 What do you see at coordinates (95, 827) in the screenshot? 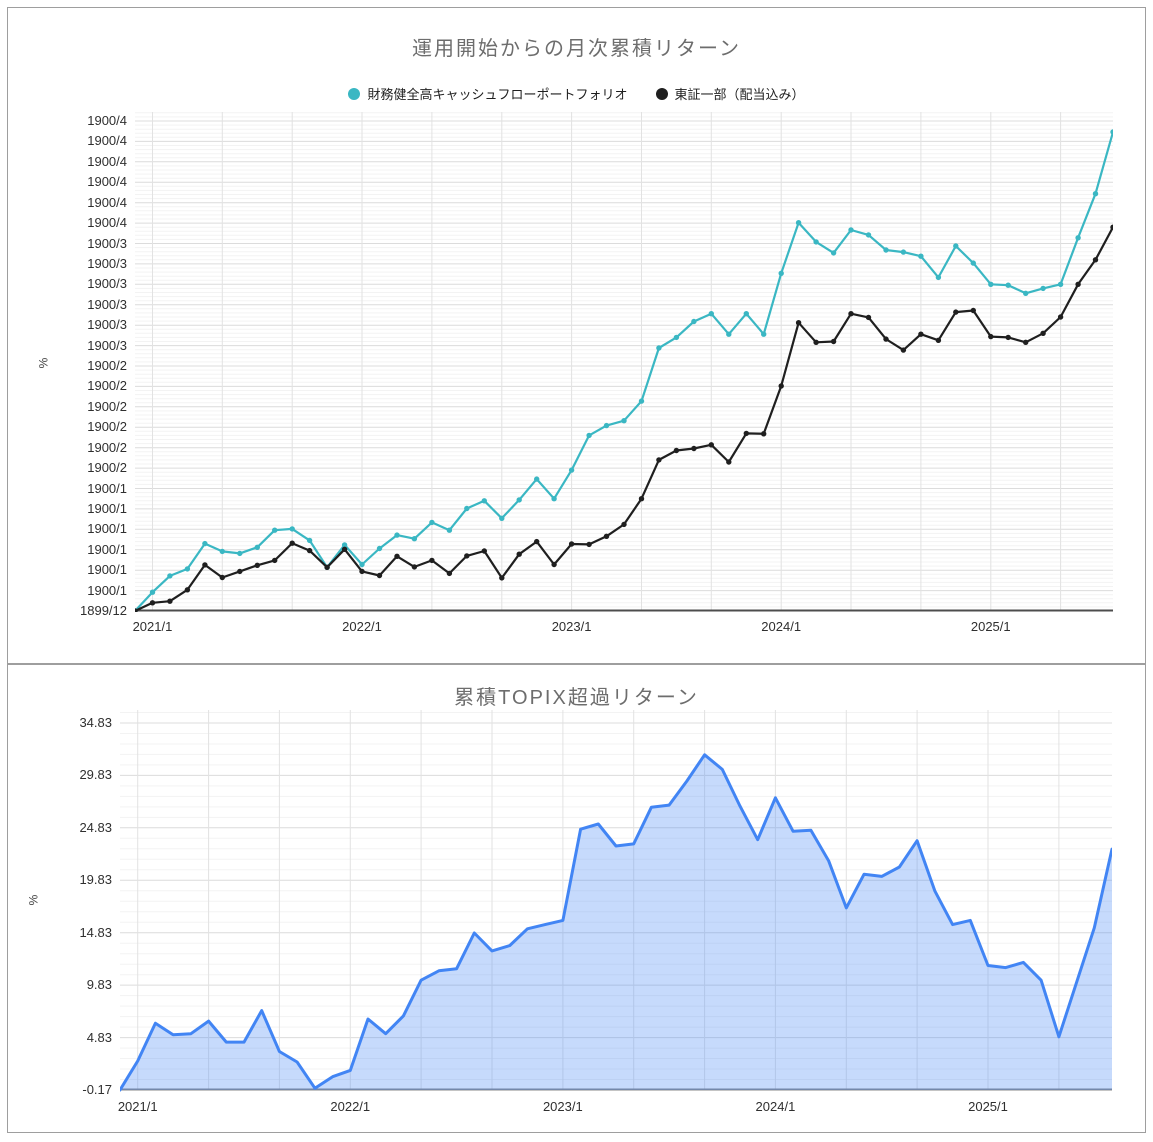
I see `y-tick-label: 24.83` at bounding box center [95, 827].